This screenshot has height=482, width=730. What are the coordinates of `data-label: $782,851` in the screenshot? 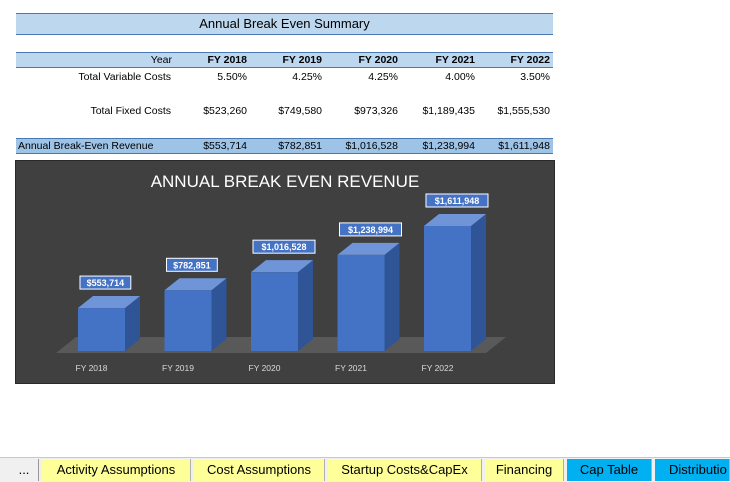 It's located at (192, 265).